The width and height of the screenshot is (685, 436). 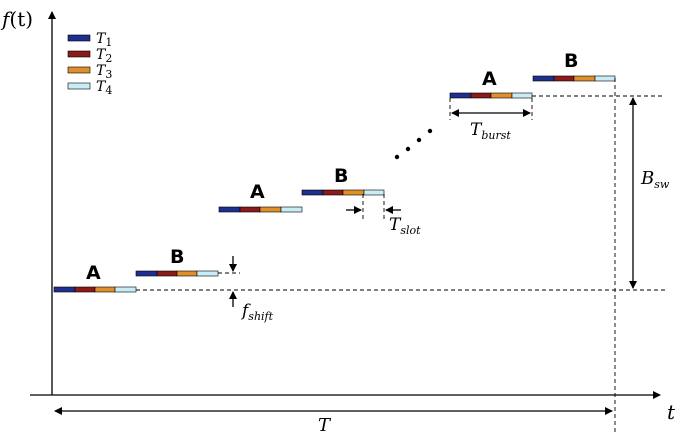 What do you see at coordinates (383, 221) in the screenshot?
I see `tslot-annotation: Tslot` at bounding box center [383, 221].